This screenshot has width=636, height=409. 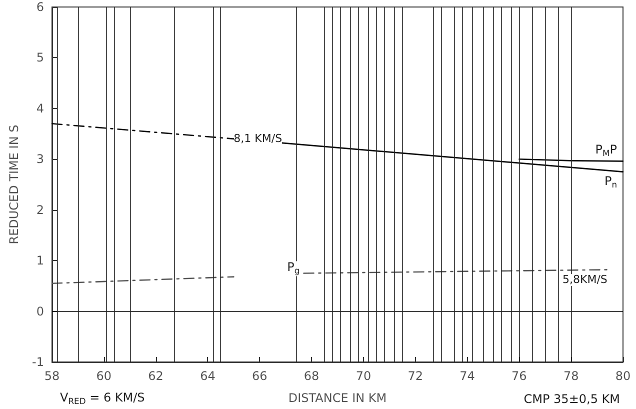 What do you see at coordinates (610, 182) in the screenshot?
I see `series-label: P$_{n}$` at bounding box center [610, 182].